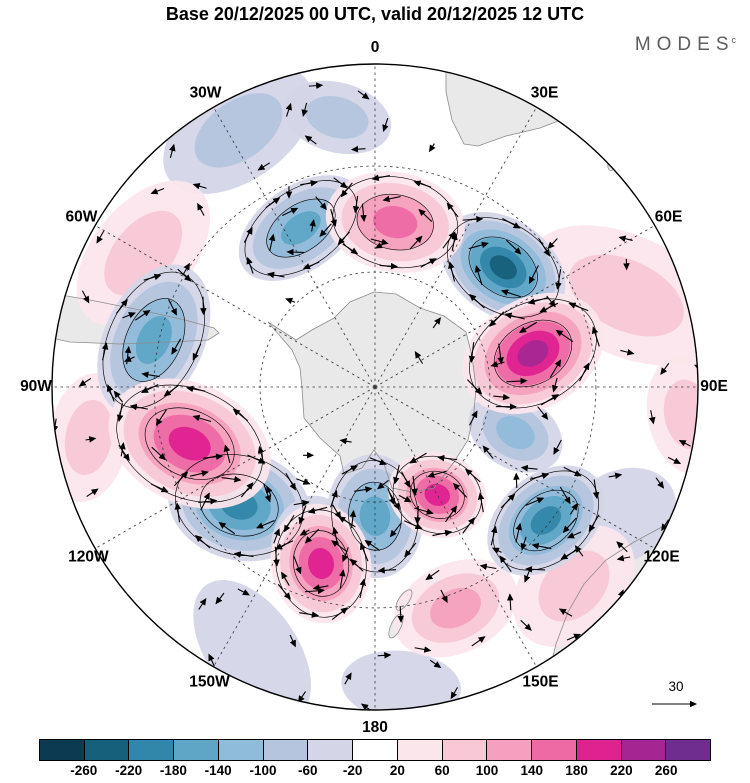 Image resolution: width=750 pixels, height=783 pixels. Describe the element at coordinates (81, 217) in the screenshot. I see `lon-label: 60W` at that location.